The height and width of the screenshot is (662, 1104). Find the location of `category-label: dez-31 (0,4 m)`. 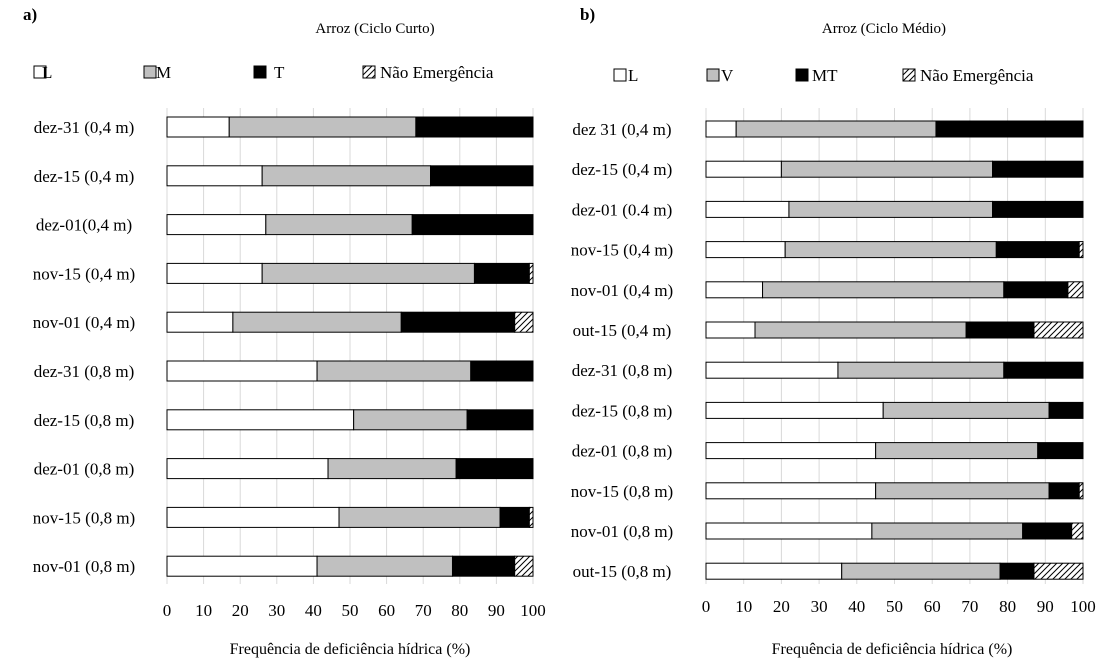

category-label: dez-31 (0,4 m) is located at coordinates (84, 127).